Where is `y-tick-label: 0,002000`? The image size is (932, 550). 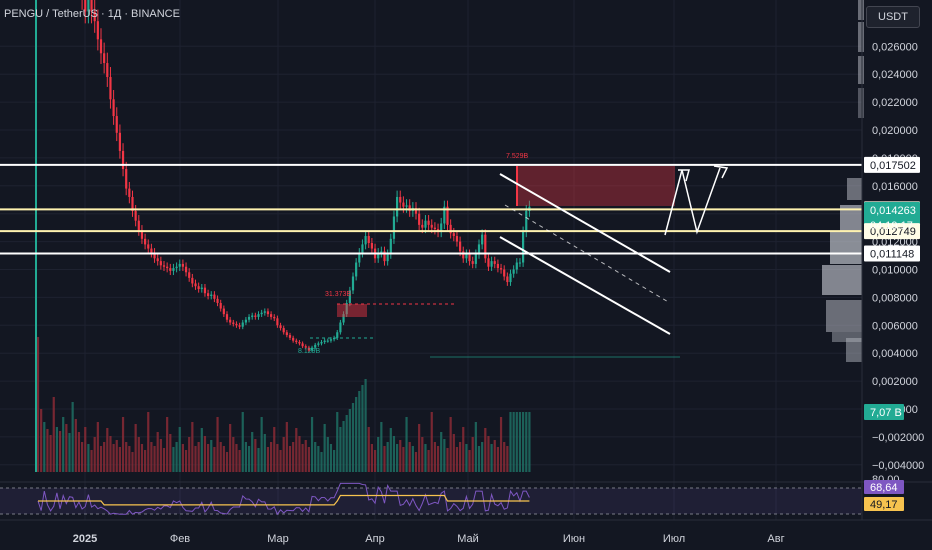 y-tick-label: 0,002000 is located at coordinates (895, 382).